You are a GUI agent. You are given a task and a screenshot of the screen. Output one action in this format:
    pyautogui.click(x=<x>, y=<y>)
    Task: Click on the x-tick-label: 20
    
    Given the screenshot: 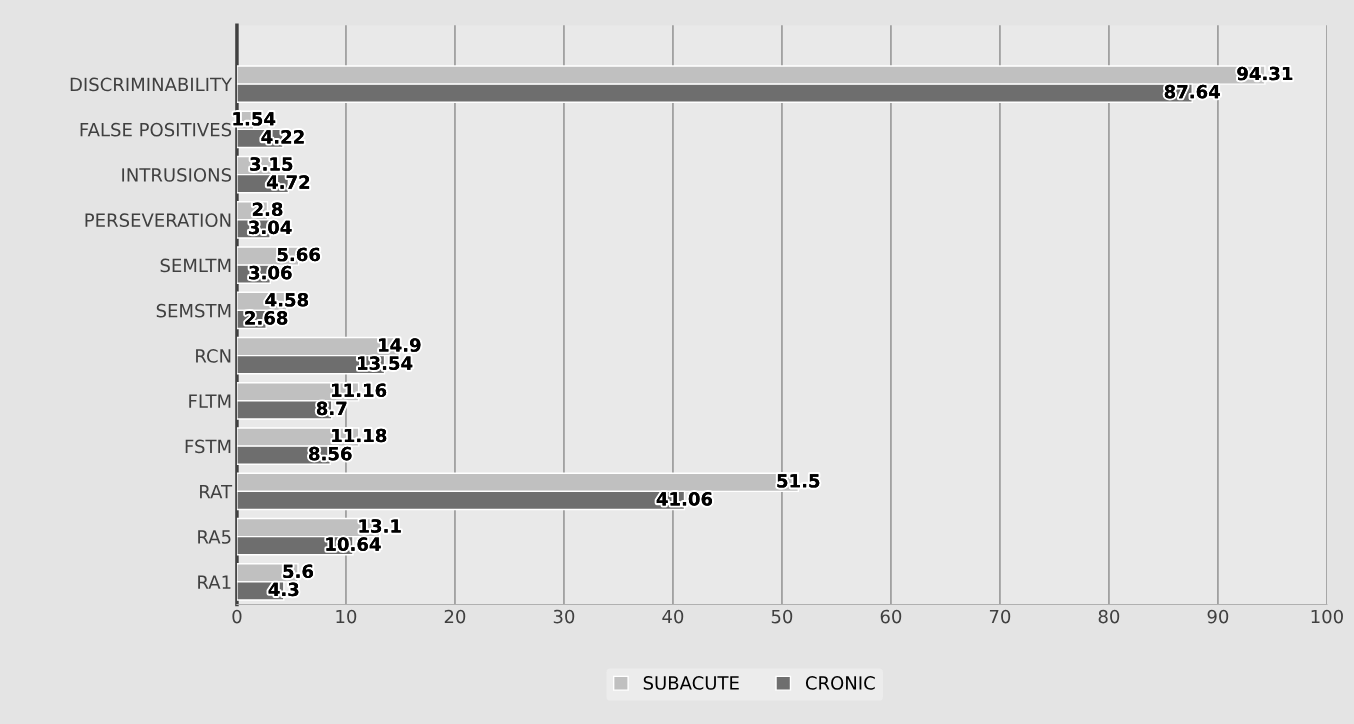 What is the action you would take?
    pyautogui.click(x=455, y=616)
    